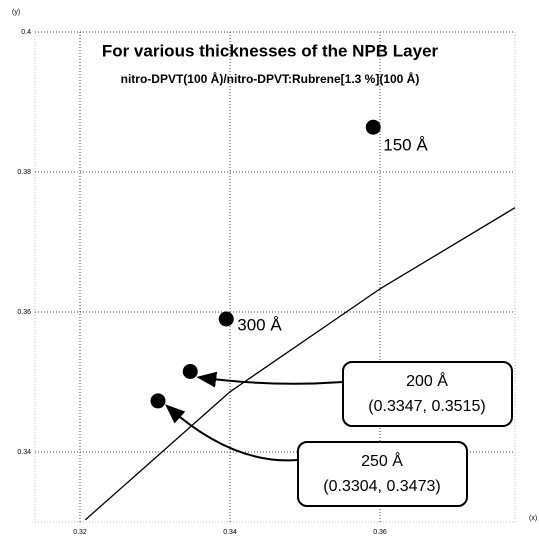 The width and height of the screenshot is (539, 536). I want to click on callout-label: 200 Å, so click(427, 380).